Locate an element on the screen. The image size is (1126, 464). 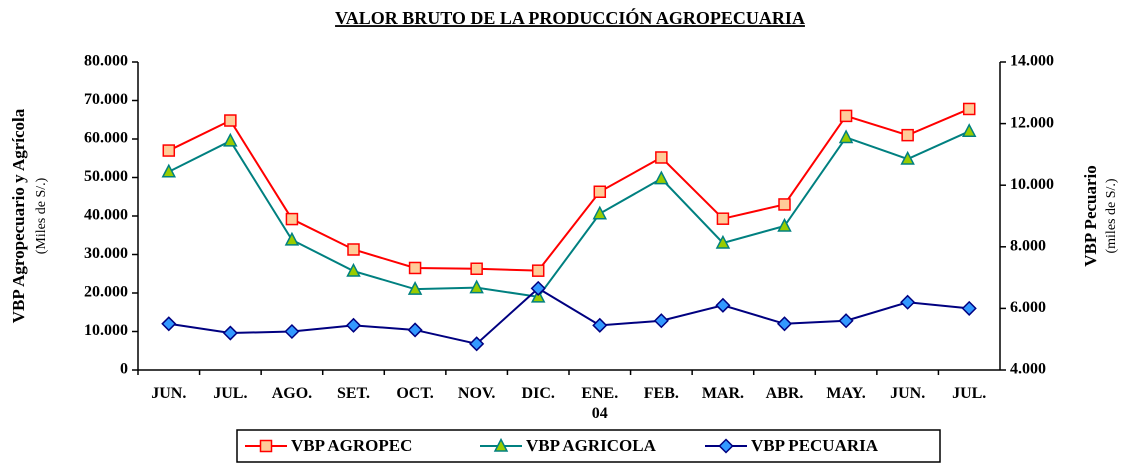
y-tick-label: 70.000 is located at coordinates (106, 99).